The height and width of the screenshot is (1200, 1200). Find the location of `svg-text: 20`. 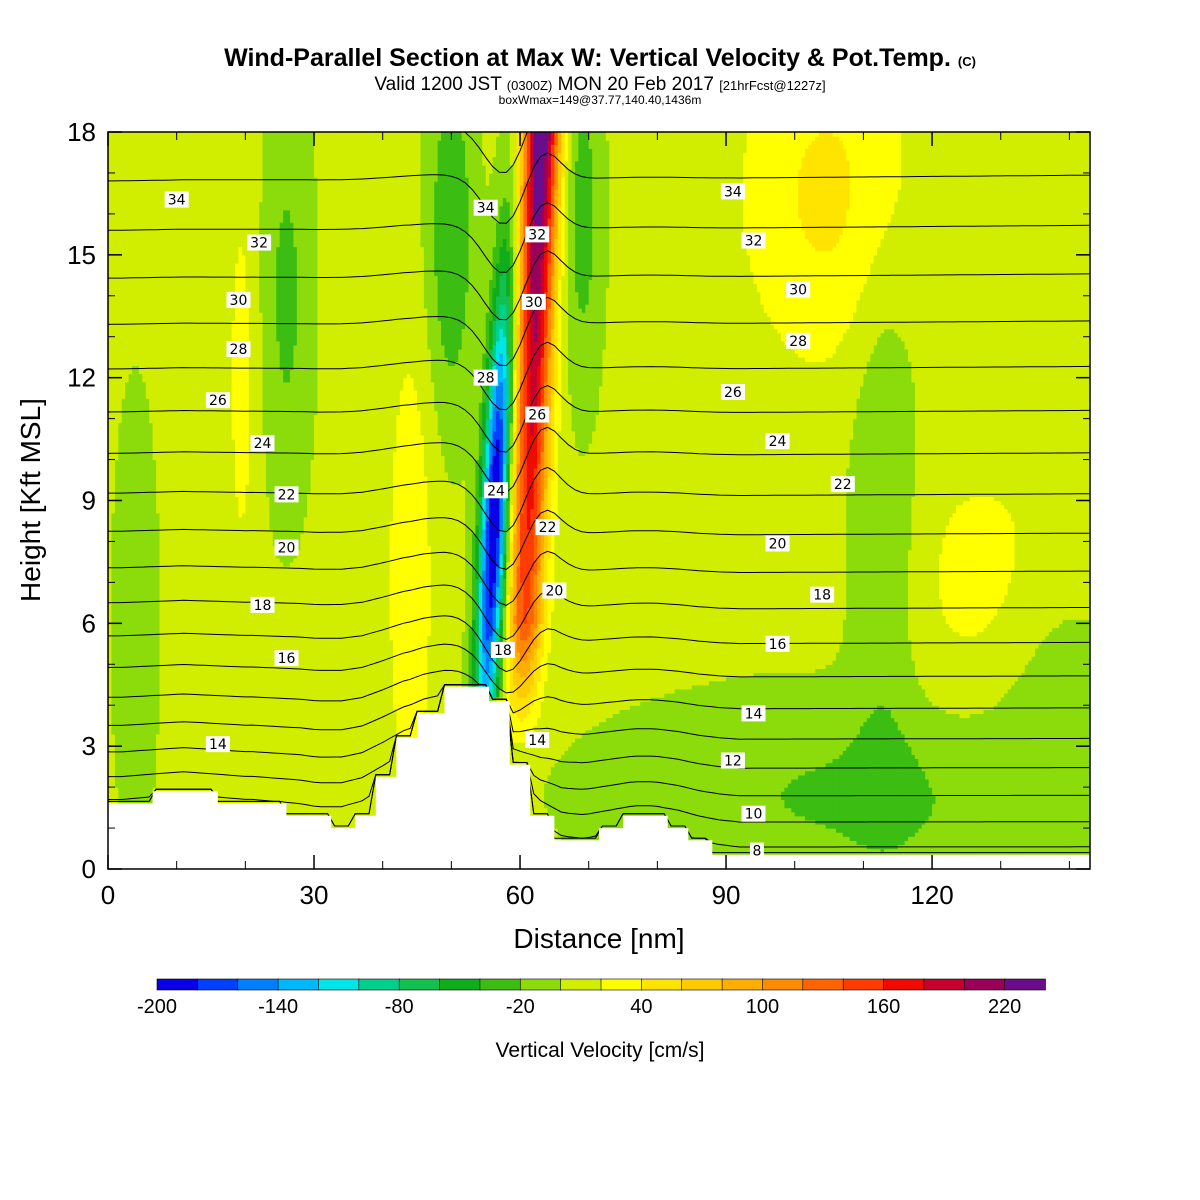

svg-text: 20 is located at coordinates (554, 592).